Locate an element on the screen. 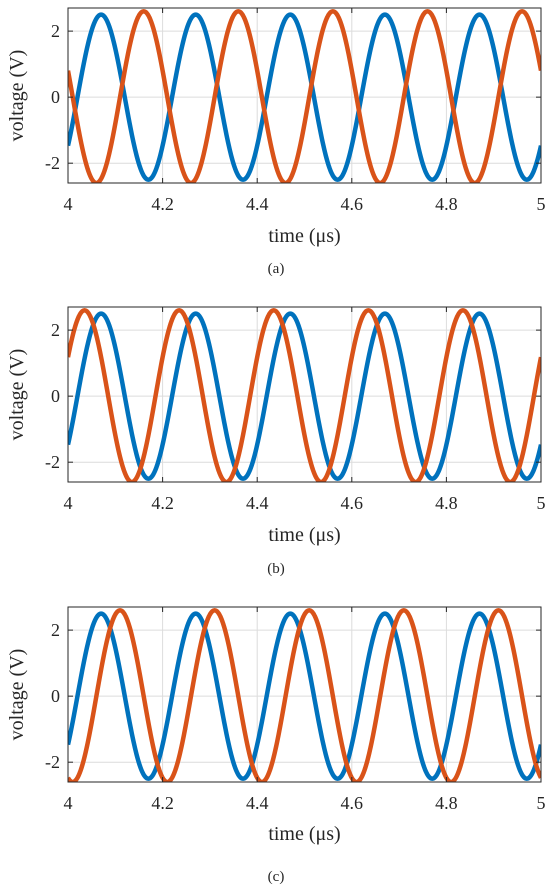  panel-caption: (c) is located at coordinates (276, 877).